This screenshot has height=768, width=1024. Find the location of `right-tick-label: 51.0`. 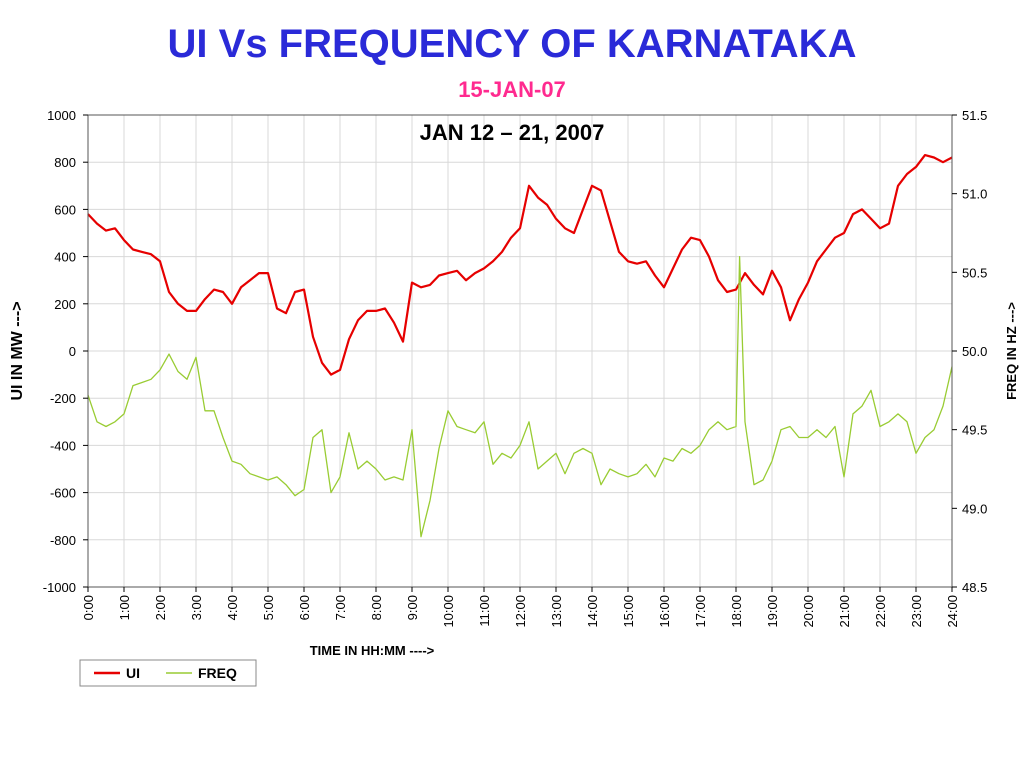

right-tick-label: 51.0 is located at coordinates (974, 194).